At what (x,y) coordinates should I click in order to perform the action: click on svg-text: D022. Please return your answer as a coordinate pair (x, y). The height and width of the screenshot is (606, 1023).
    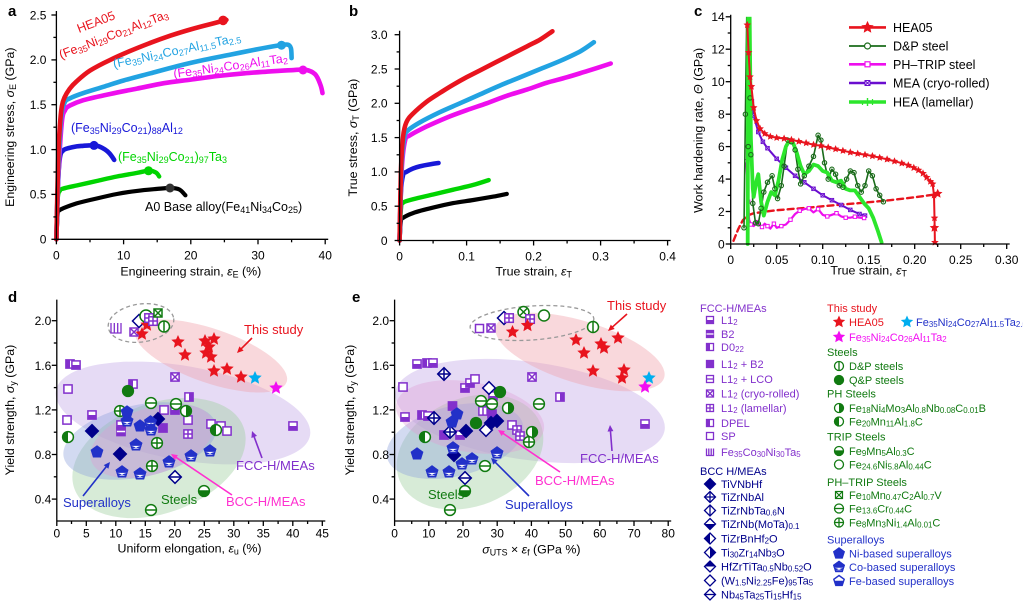
    Looking at the image, I should click on (732, 348).